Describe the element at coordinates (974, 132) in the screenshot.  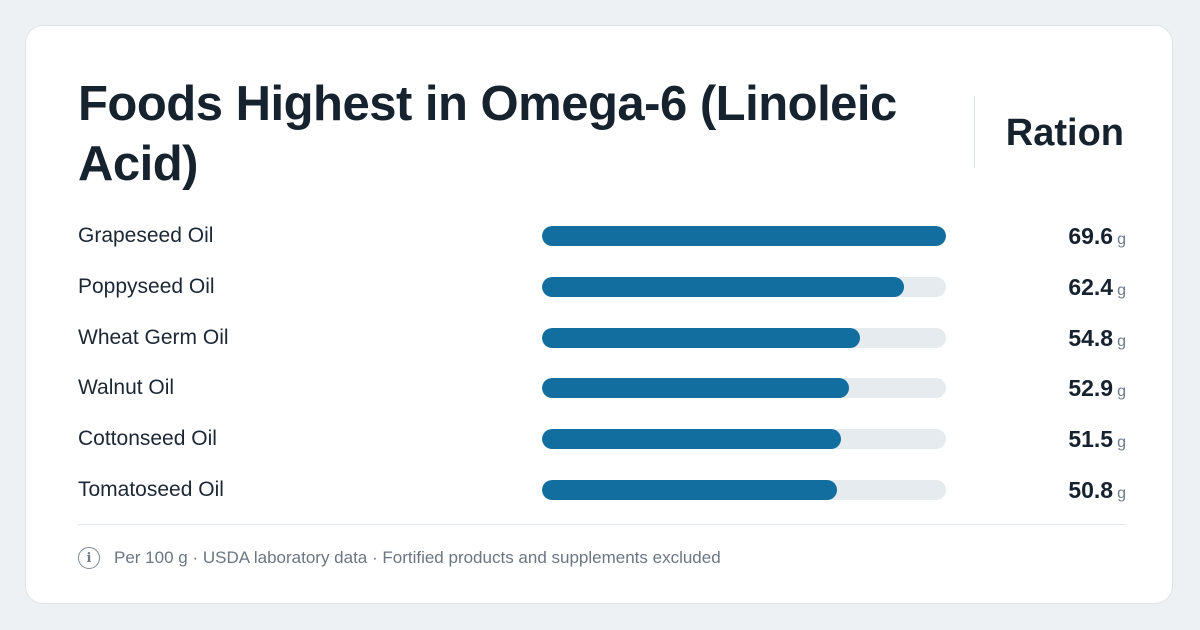
I see `header-divider` at that location.